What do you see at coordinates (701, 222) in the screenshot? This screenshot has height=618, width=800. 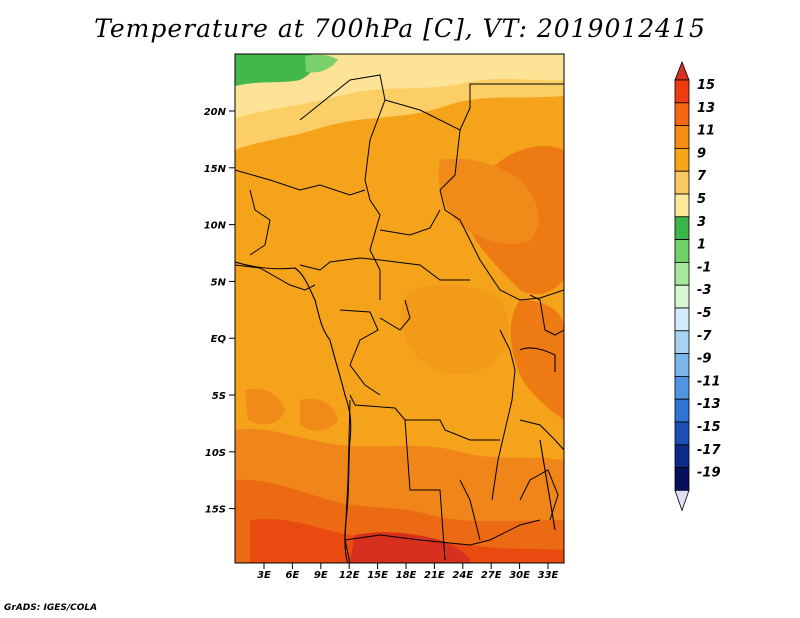 I see `colorbar-label: 3` at bounding box center [701, 222].